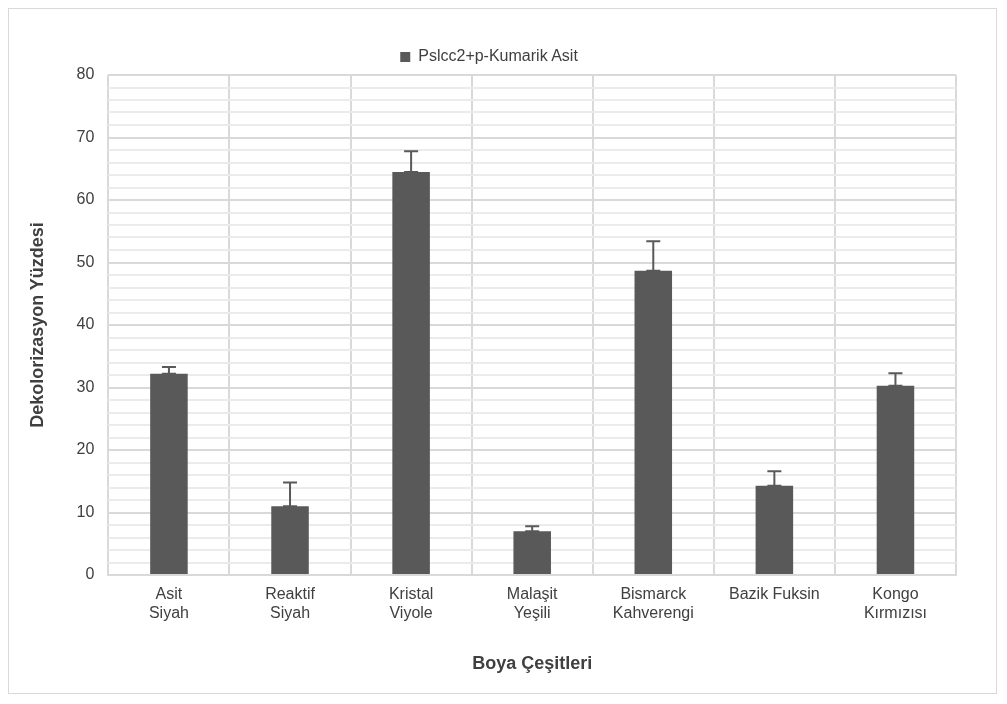 This screenshot has height=704, width=1007. Describe the element at coordinates (85, 261) in the screenshot. I see `y-tick-label: 50` at that location.